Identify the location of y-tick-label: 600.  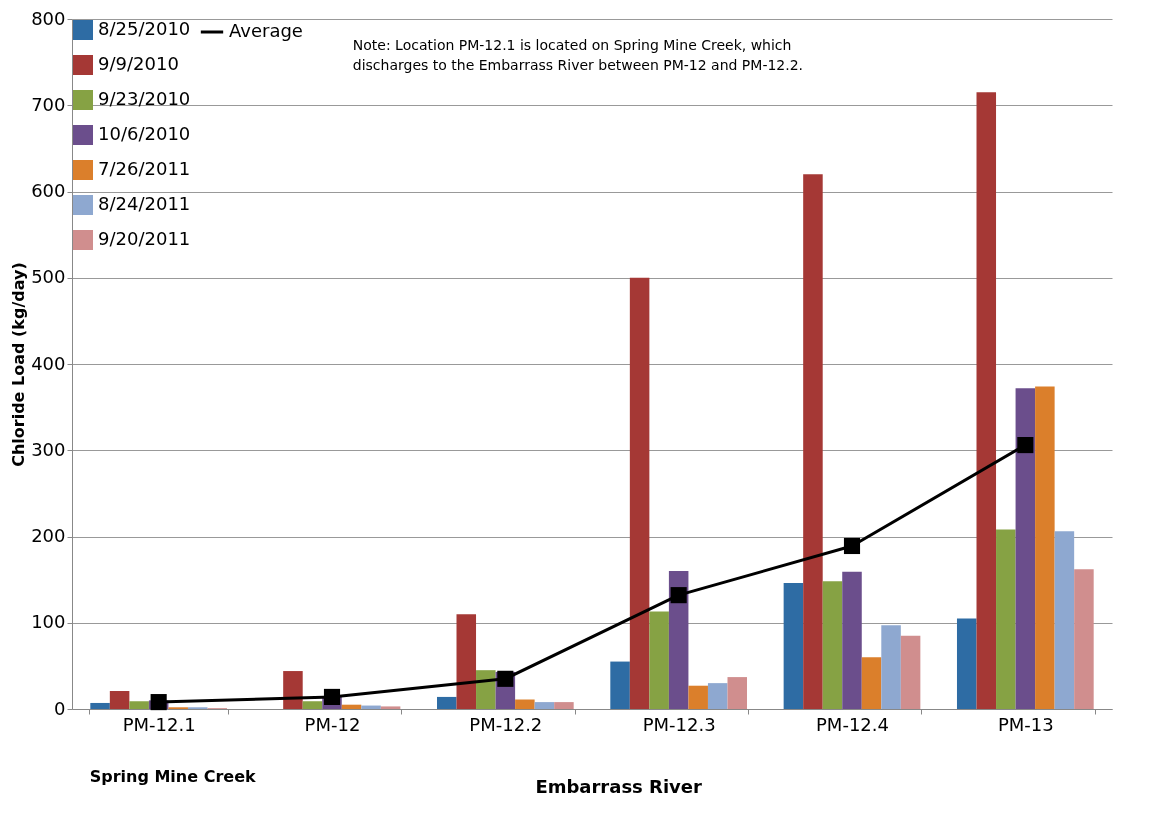
(48, 190).